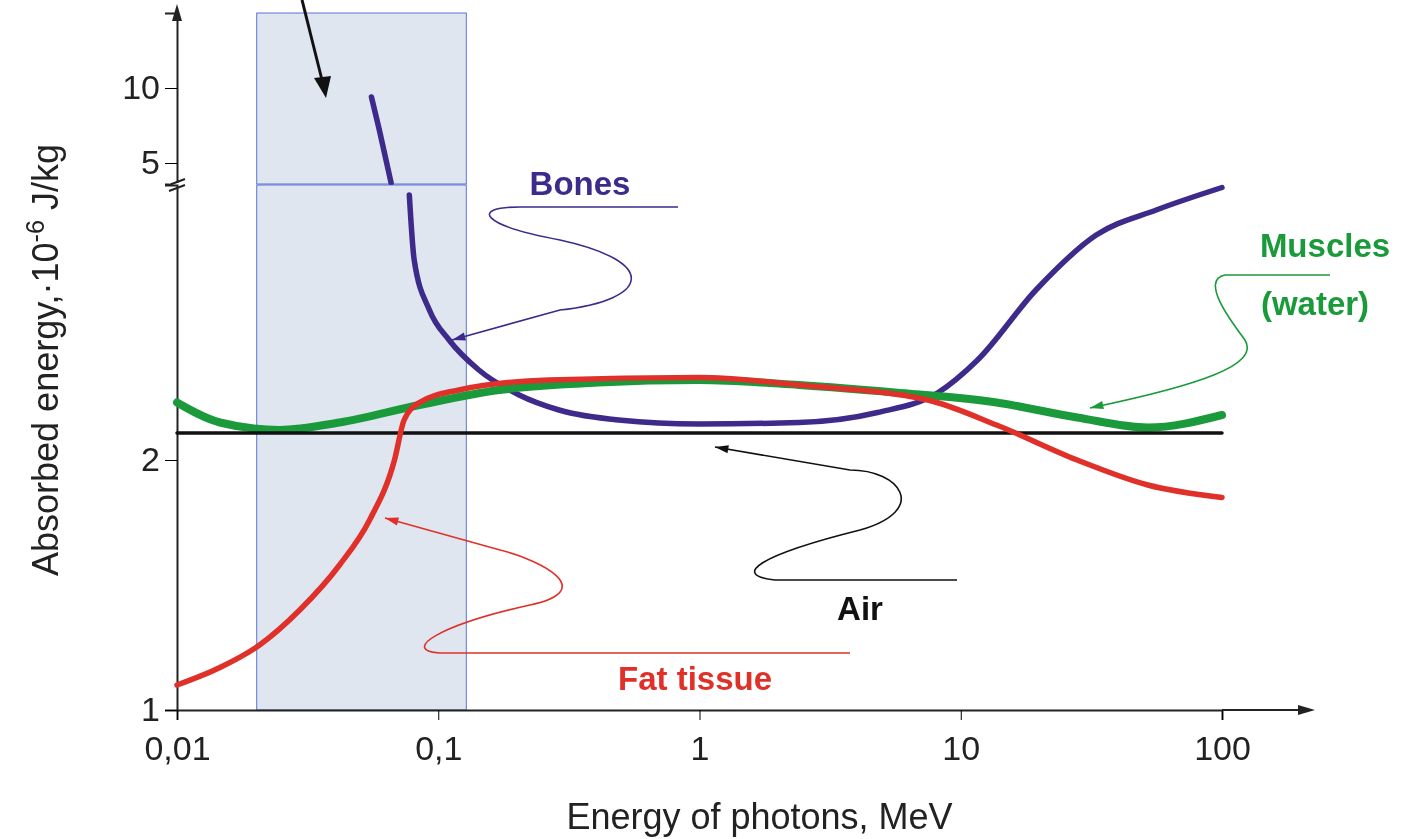  I want to click on x-axis-title: Energy of photons, MeV, so click(759, 816).